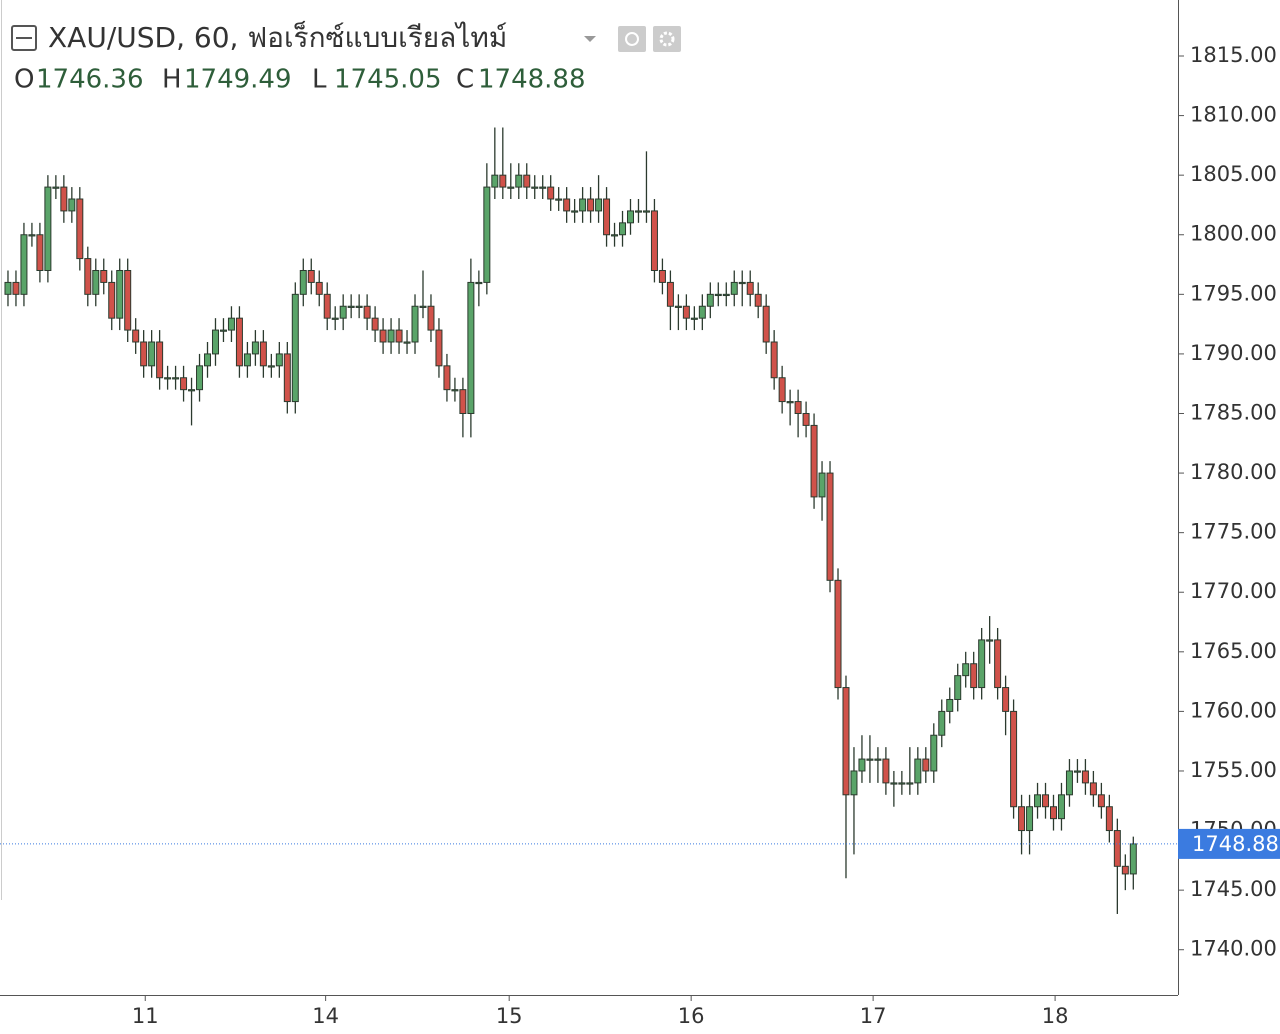 The width and height of the screenshot is (1280, 1034). I want to click on ohlc-label: C, so click(465, 80).